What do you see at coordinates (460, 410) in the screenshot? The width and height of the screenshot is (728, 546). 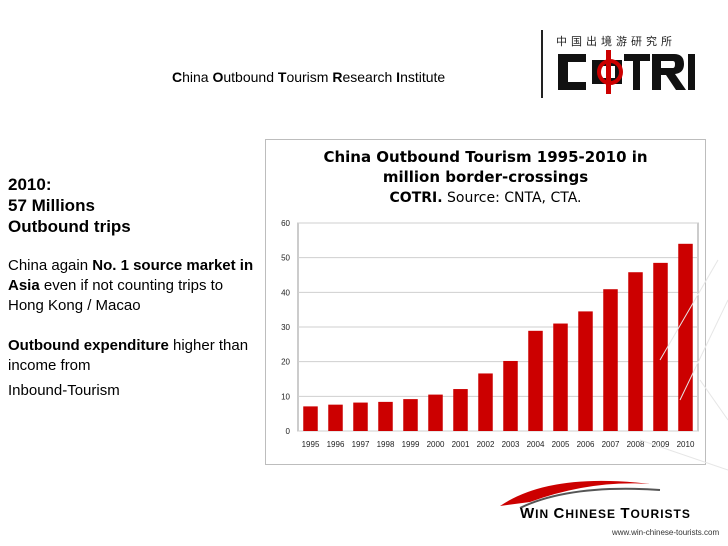 I see `bar-2001` at bounding box center [460, 410].